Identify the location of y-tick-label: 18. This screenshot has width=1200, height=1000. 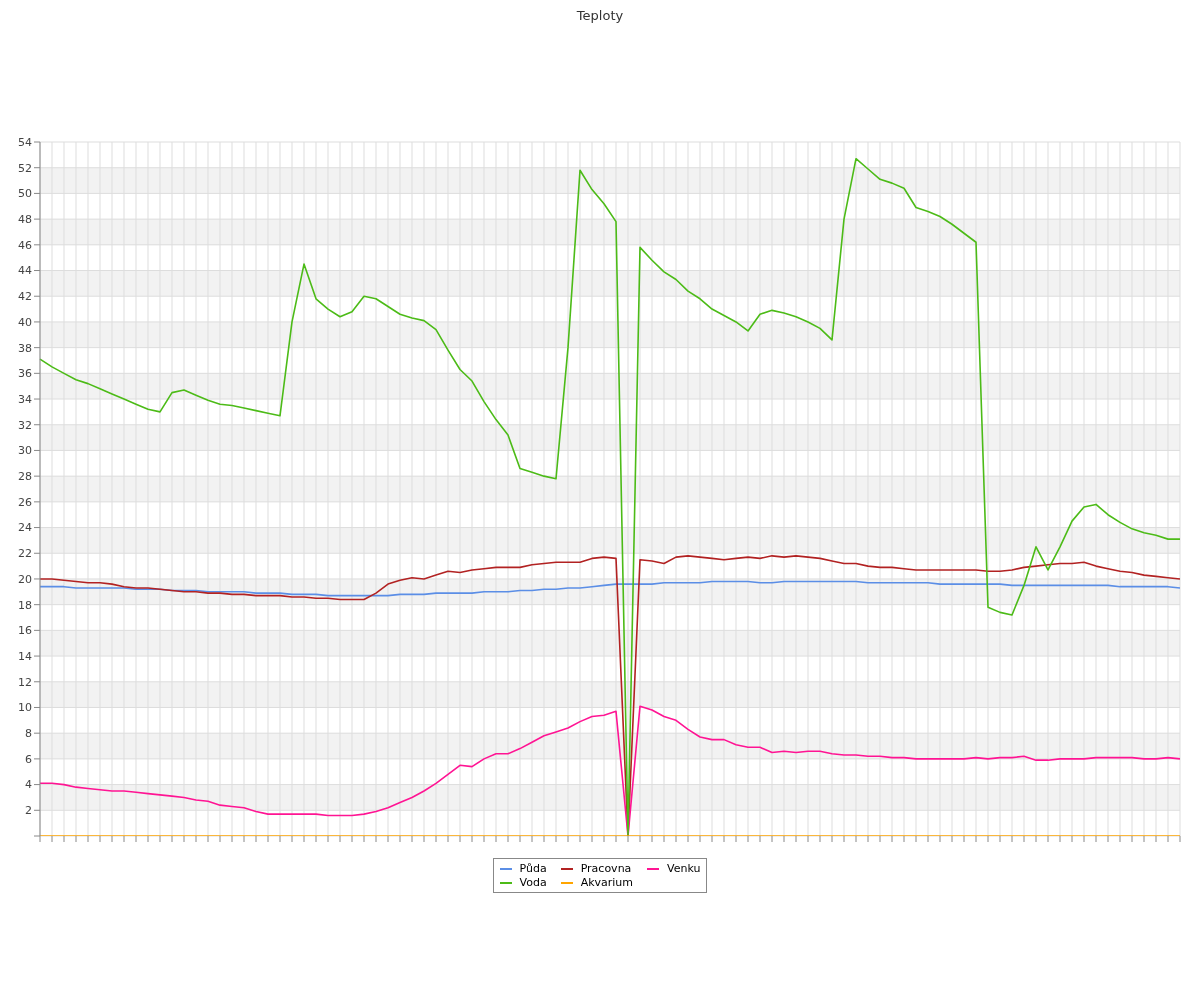
(25, 605).